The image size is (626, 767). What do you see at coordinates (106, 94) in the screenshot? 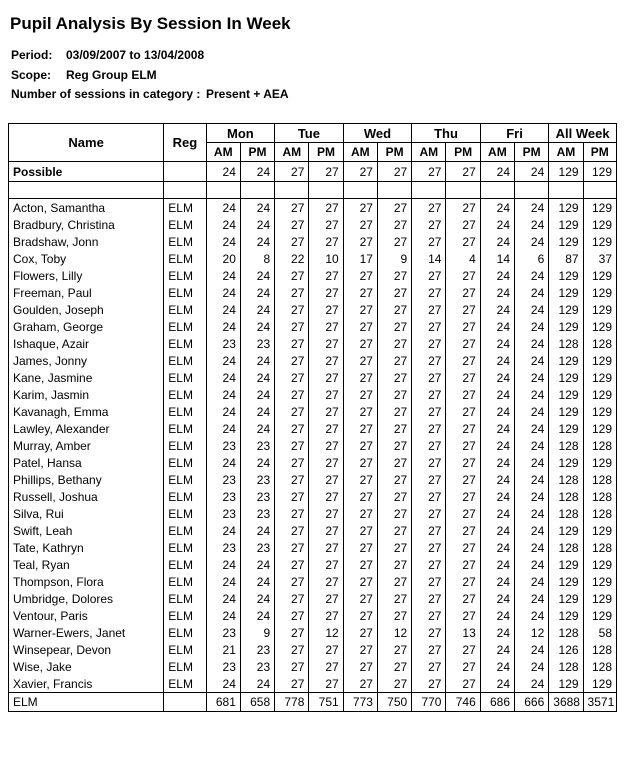
I see `category-label: Number of sessions in category :` at bounding box center [106, 94].